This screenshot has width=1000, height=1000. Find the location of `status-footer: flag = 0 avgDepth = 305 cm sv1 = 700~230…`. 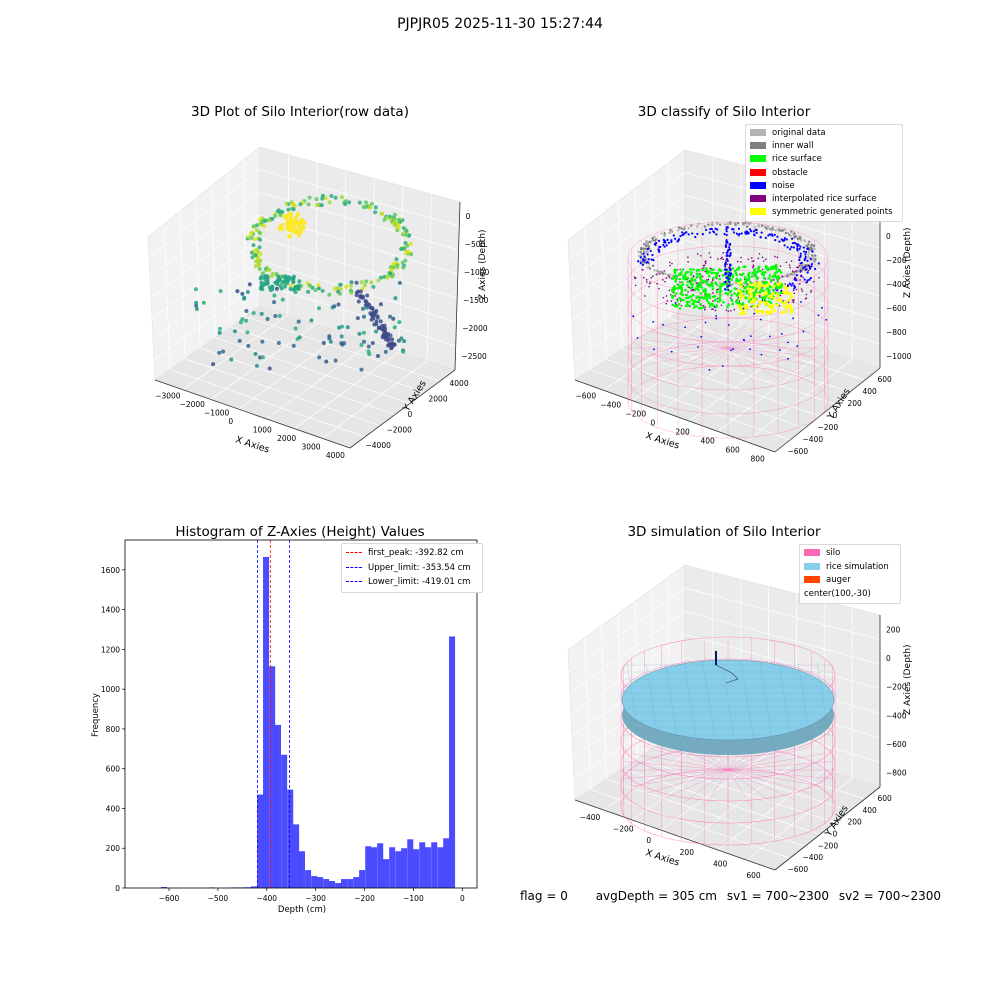

status-footer: flag = 0 avgDepth = 305 cm sv1 = 700~230… is located at coordinates (733, 896).